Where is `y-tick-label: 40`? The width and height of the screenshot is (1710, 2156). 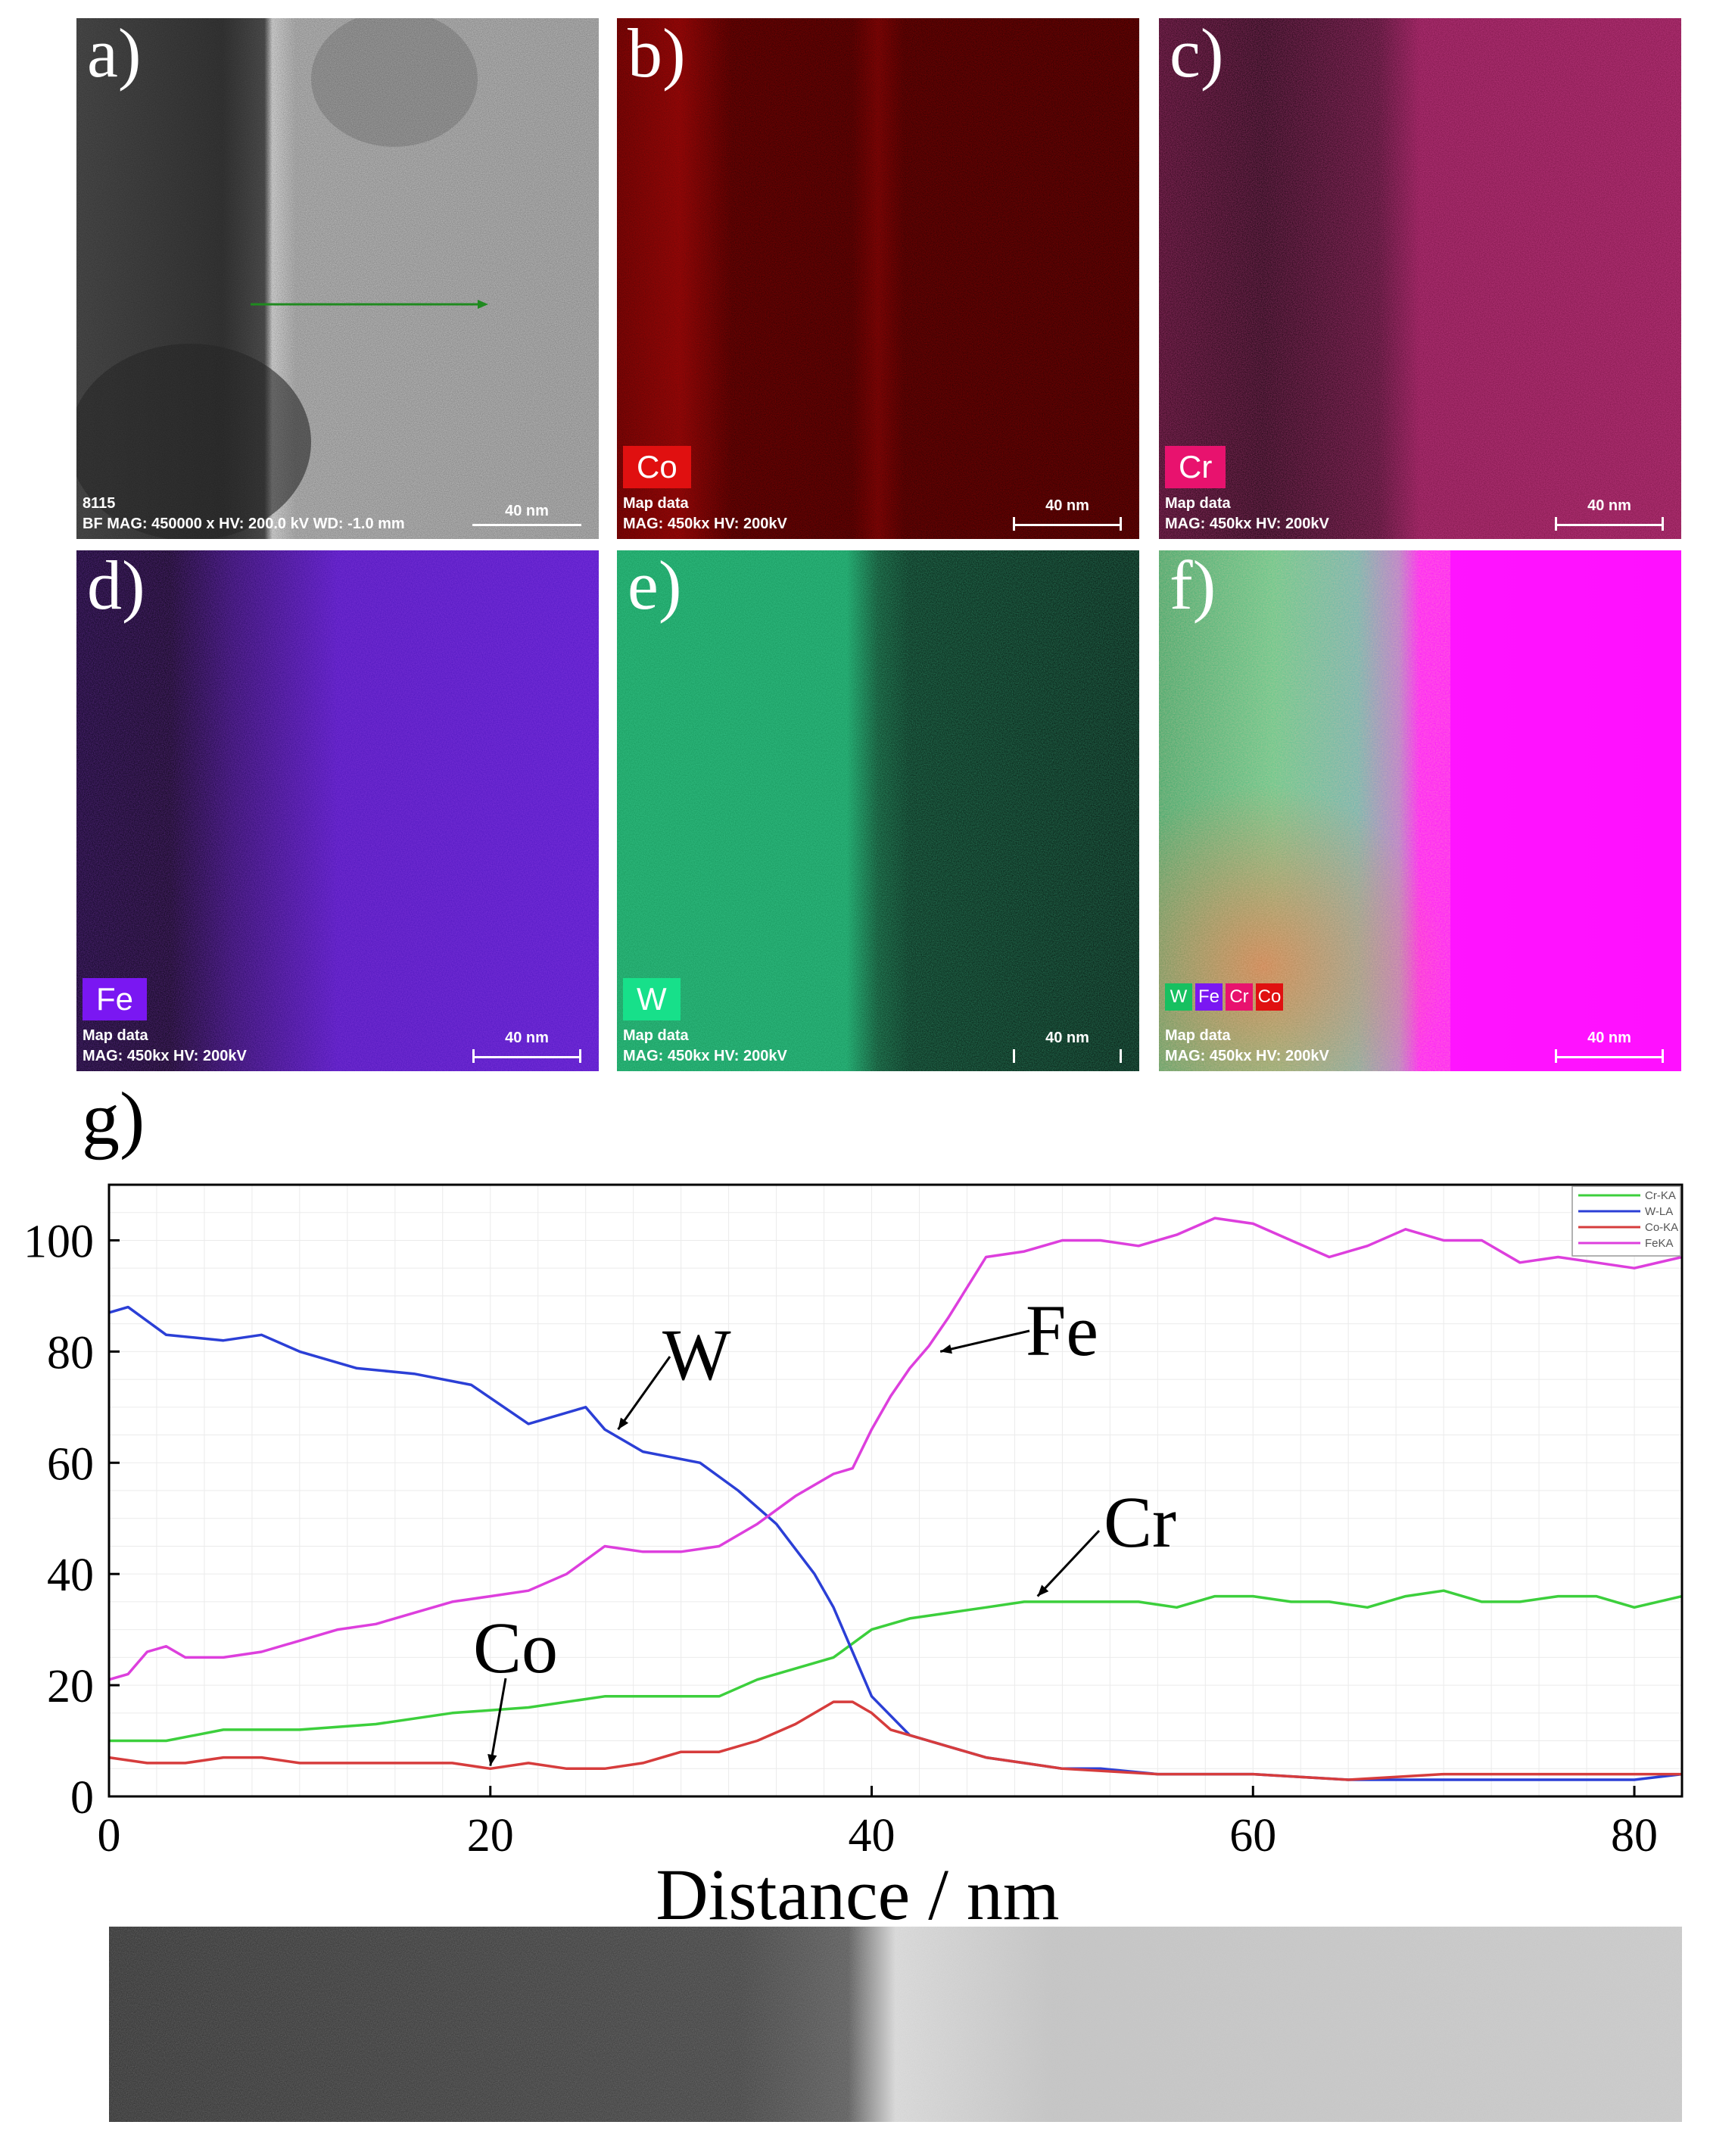
y-tick-label: 40 is located at coordinates (70, 1575).